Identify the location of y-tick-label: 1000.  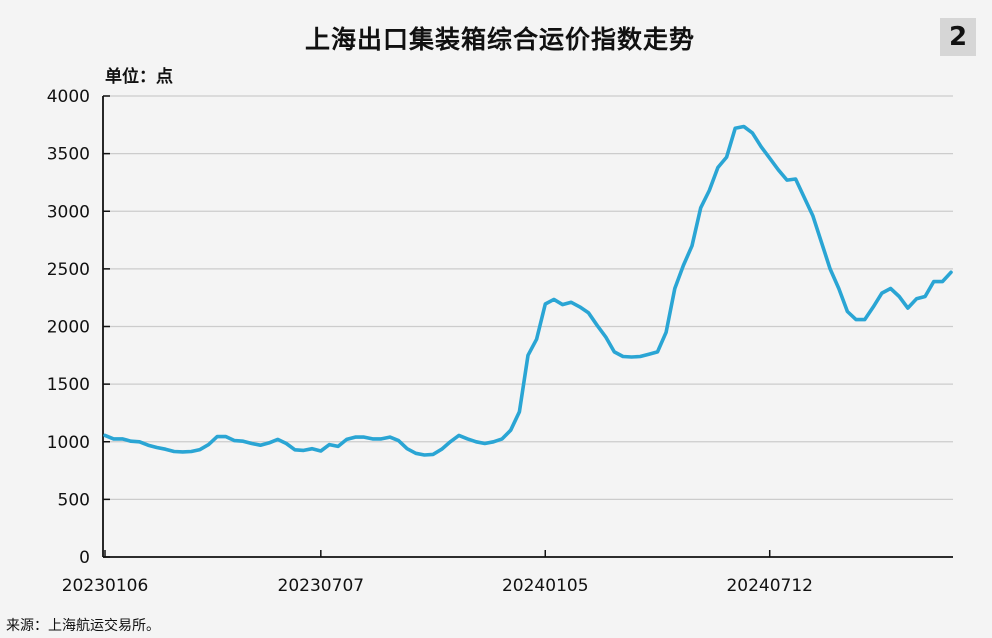
(68, 443).